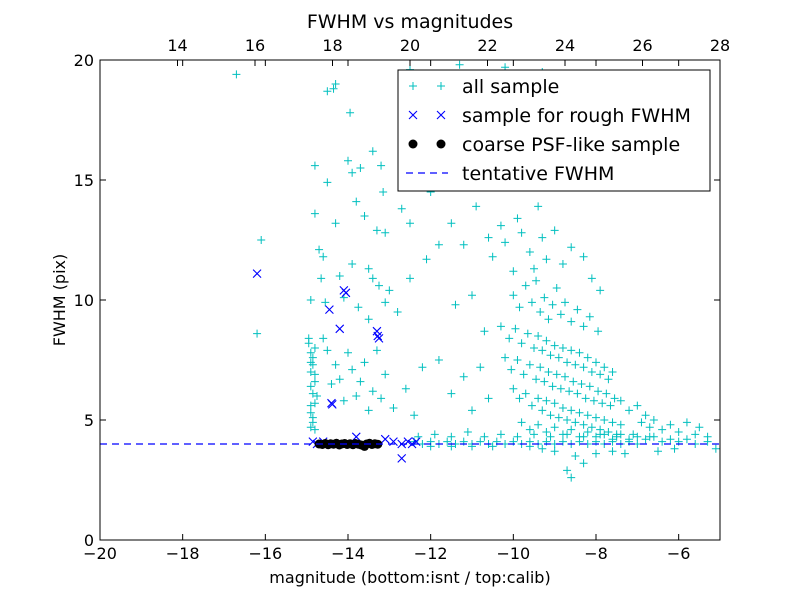 The height and width of the screenshot is (600, 800). Describe the element at coordinates (565, 45) in the screenshot. I see `x-tick-label-top: 24` at that location.